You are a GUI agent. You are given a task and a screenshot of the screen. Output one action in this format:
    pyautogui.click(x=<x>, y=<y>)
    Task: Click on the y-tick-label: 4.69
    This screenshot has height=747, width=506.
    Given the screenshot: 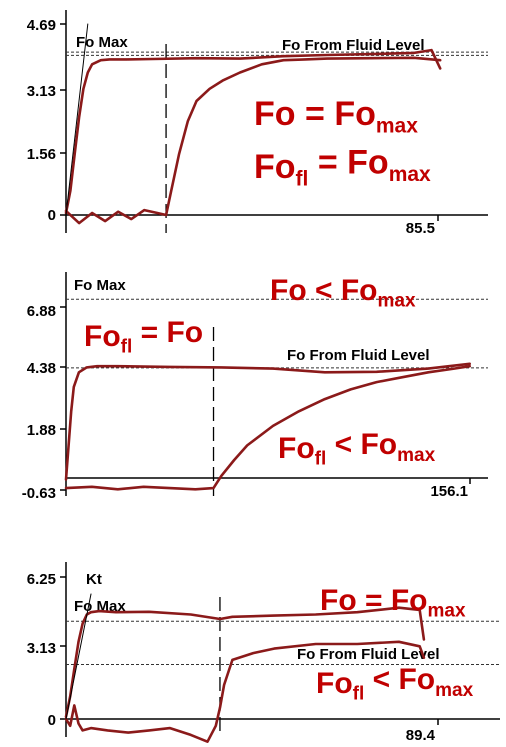 What is the action you would take?
    pyautogui.click(x=41, y=25)
    